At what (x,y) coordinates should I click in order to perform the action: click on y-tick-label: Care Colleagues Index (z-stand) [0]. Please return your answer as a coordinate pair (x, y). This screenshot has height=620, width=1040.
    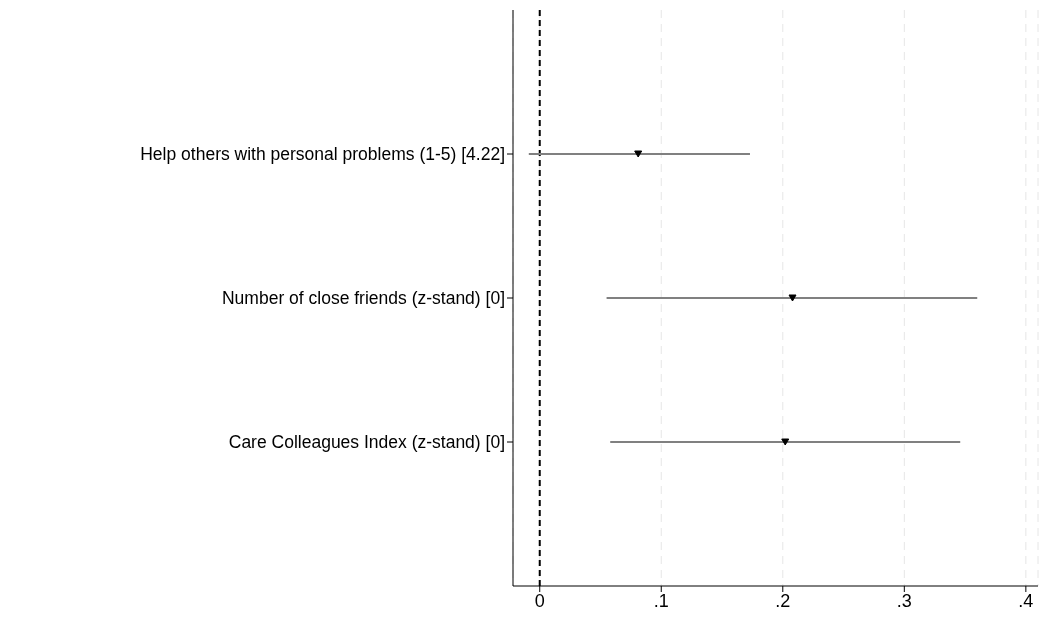
    Looking at the image, I should click on (366, 442).